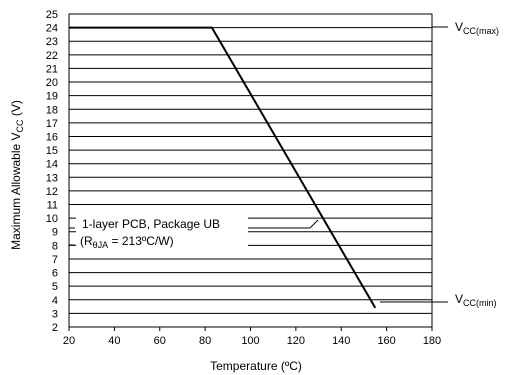 This screenshot has width=513, height=375. Describe the element at coordinates (55, 274) in the screenshot. I see `y-tick-6: 6` at that location.